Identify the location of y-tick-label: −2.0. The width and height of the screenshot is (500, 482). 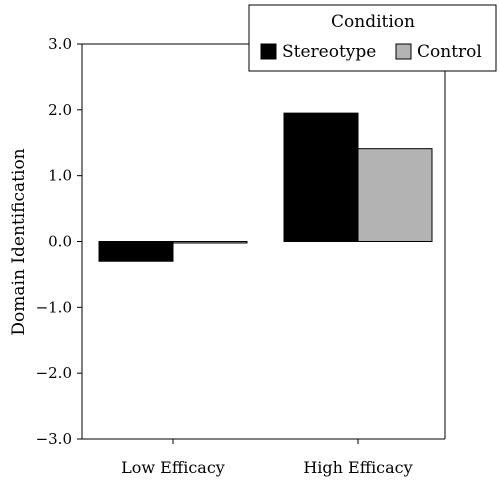
(54, 373).